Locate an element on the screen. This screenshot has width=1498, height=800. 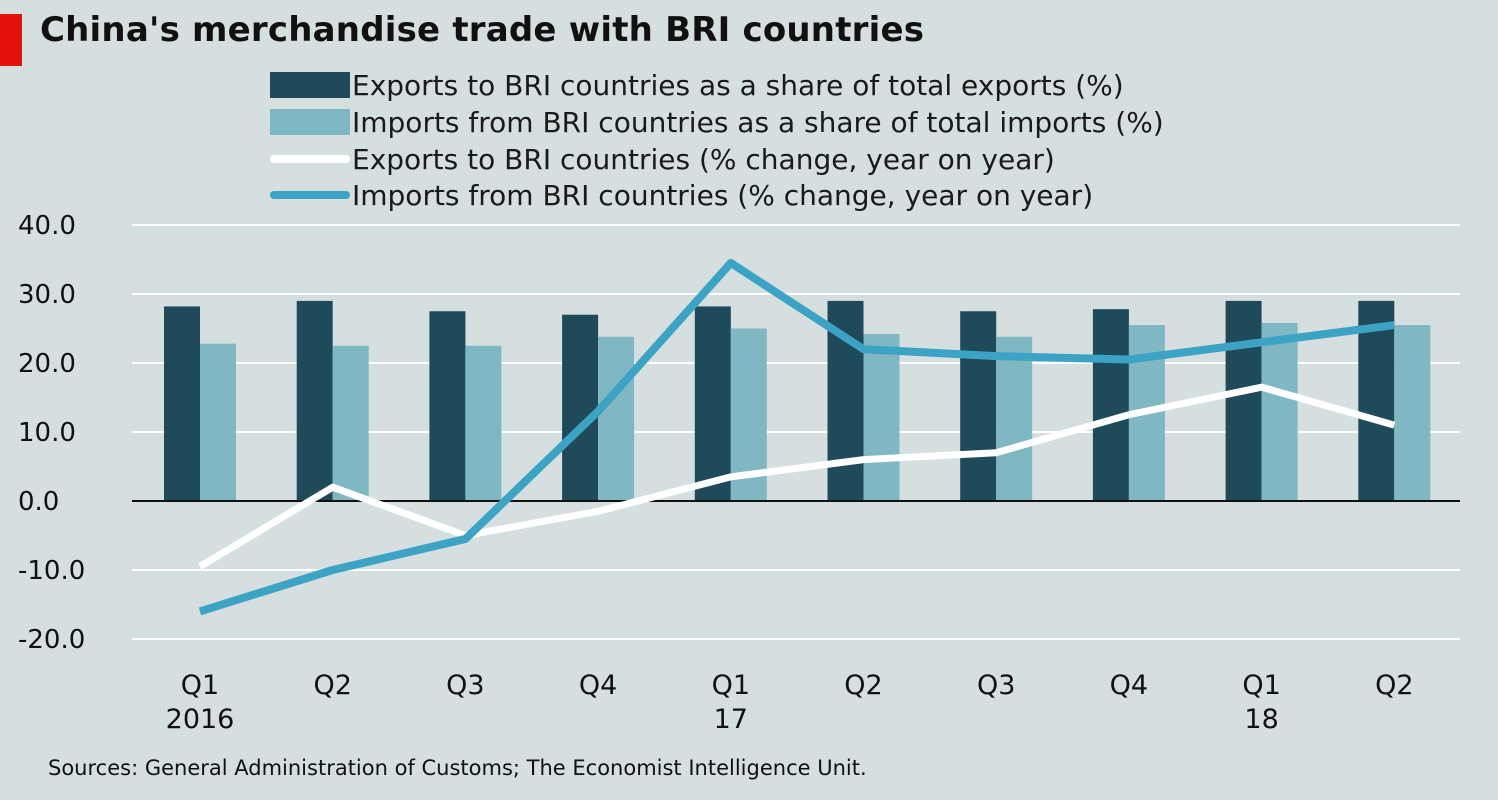
x-tick-label: 18 is located at coordinates (1261, 719).